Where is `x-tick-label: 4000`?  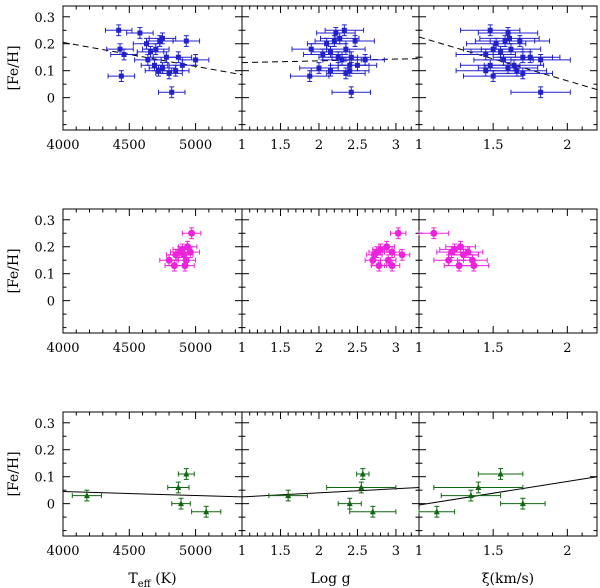
x-tick-label: 4000 is located at coordinates (62, 145).